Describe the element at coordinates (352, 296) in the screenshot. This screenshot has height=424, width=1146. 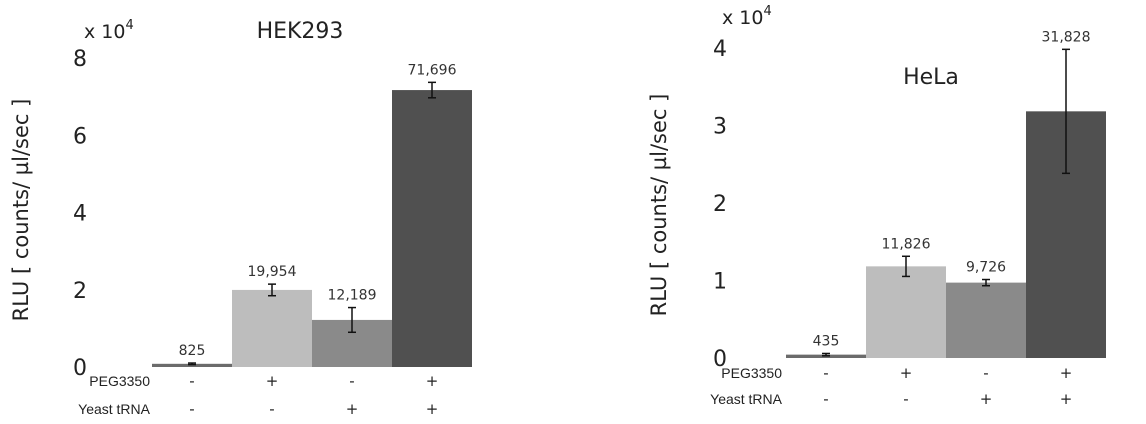
I see `data-label: 12,189` at that location.